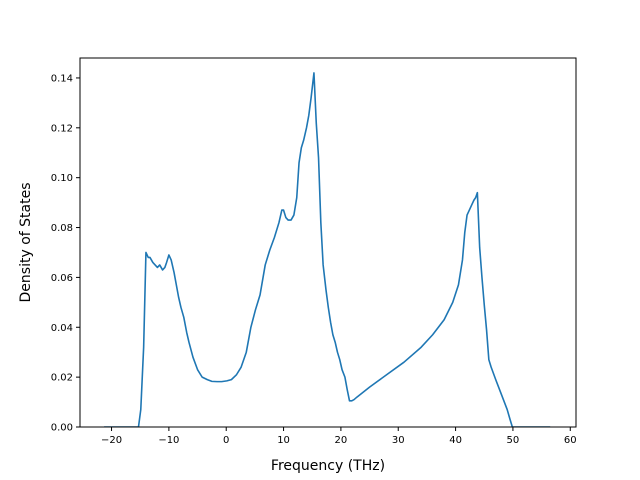 This screenshot has height=480, width=640. What do you see at coordinates (168, 440) in the screenshot?
I see `x-tick-label: −10` at bounding box center [168, 440].